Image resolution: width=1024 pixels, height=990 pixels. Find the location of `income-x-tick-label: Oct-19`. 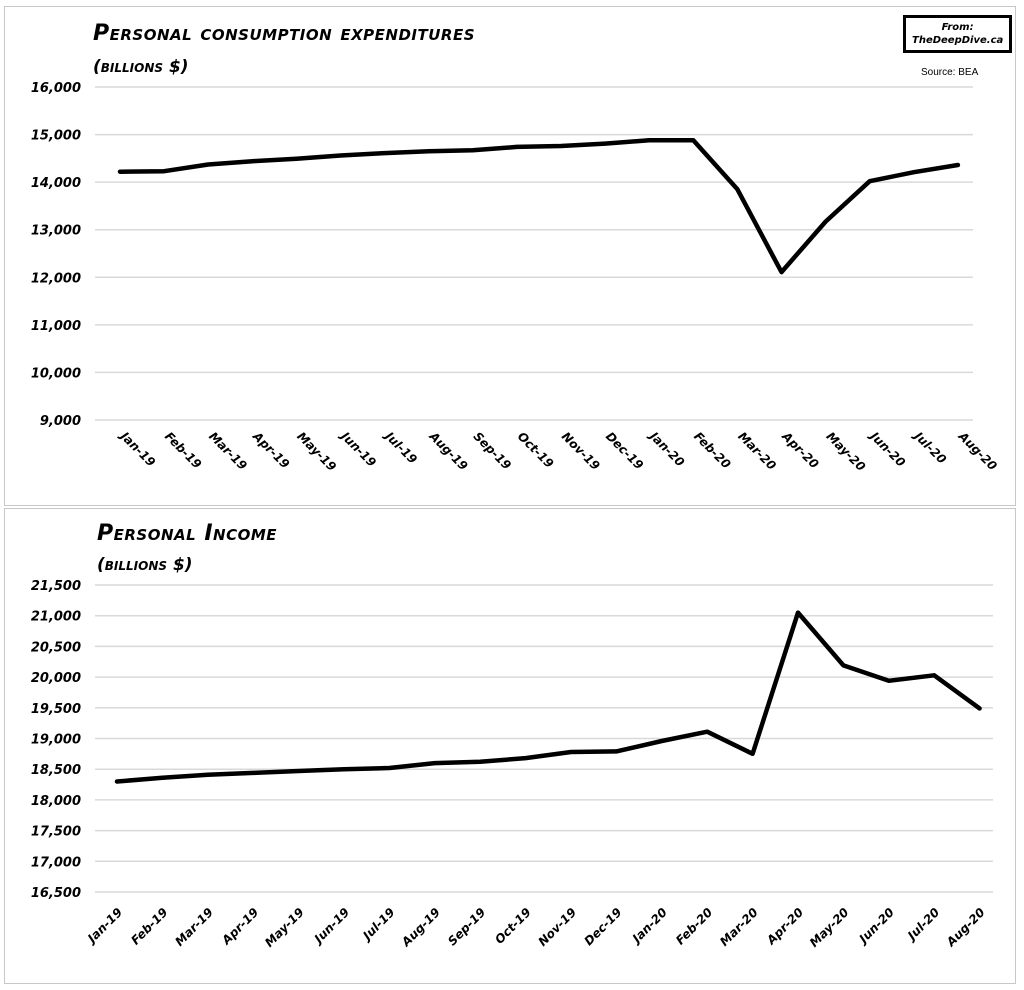

income-x-tick-label: Oct-19 is located at coordinates (513, 926).